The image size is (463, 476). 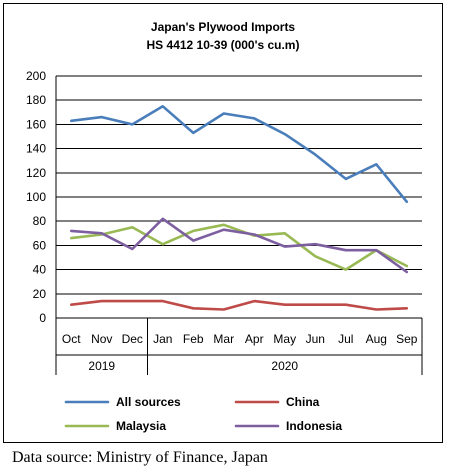 I want to click on legend-label-all-sources: All sources, so click(x=148, y=402).